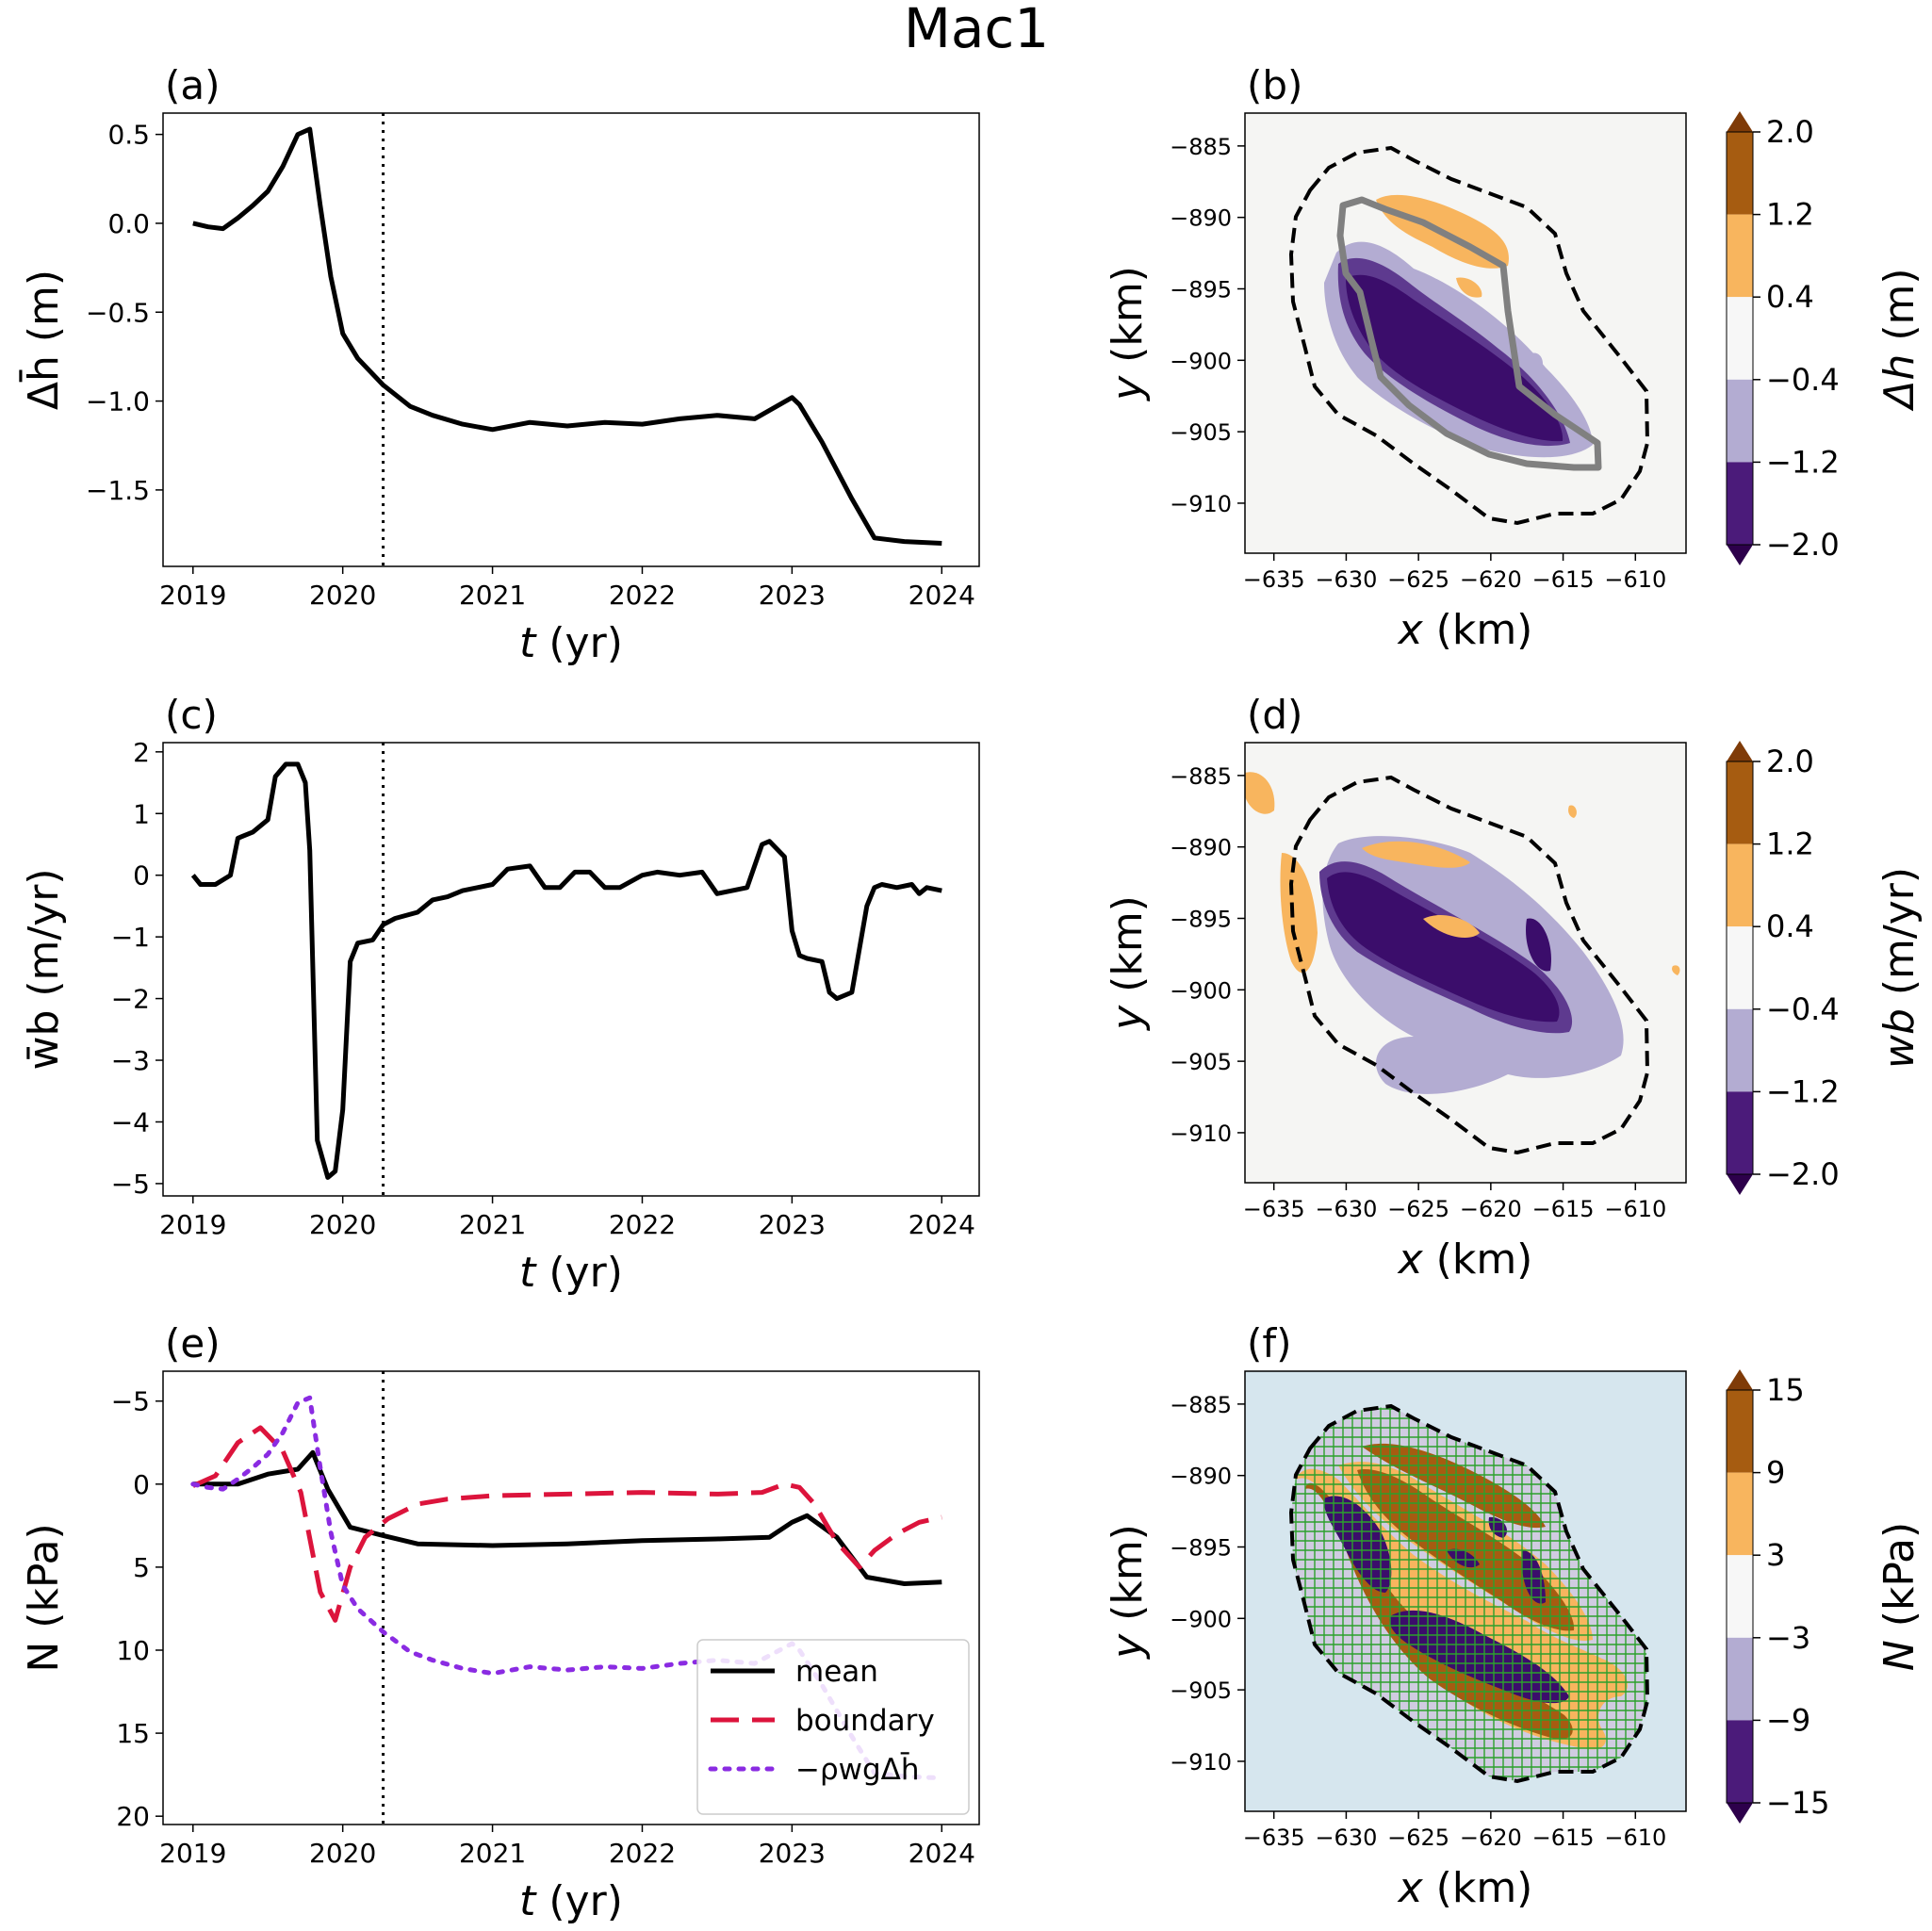 The height and width of the screenshot is (1931, 1932). I want to click on y-tick-label-e: −5, so click(130, 1401).